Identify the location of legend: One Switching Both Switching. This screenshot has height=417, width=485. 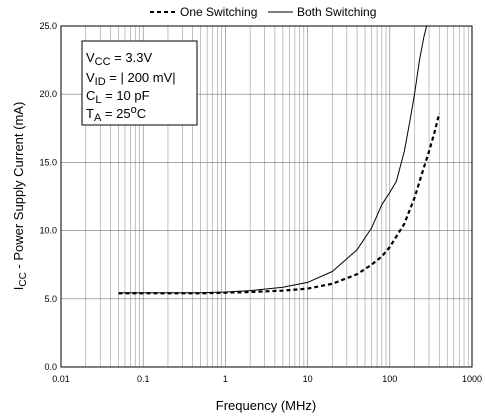
(263, 12).